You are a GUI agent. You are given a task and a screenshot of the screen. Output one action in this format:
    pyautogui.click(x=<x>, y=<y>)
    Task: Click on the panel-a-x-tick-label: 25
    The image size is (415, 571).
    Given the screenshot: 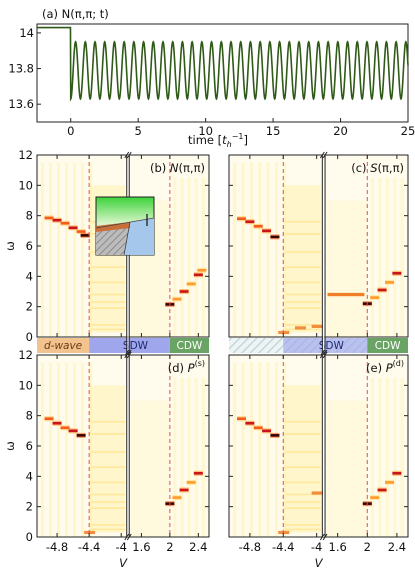 What is the action you would take?
    pyautogui.click(x=408, y=131)
    